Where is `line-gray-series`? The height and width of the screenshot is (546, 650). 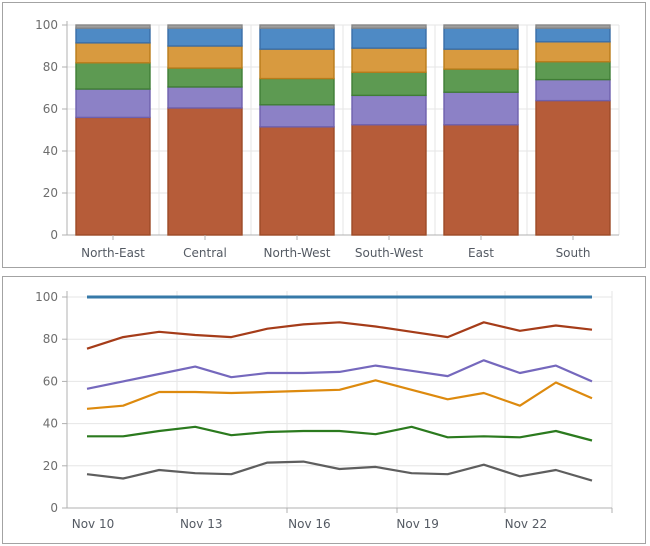 line-gray-series is located at coordinates (339, 471).